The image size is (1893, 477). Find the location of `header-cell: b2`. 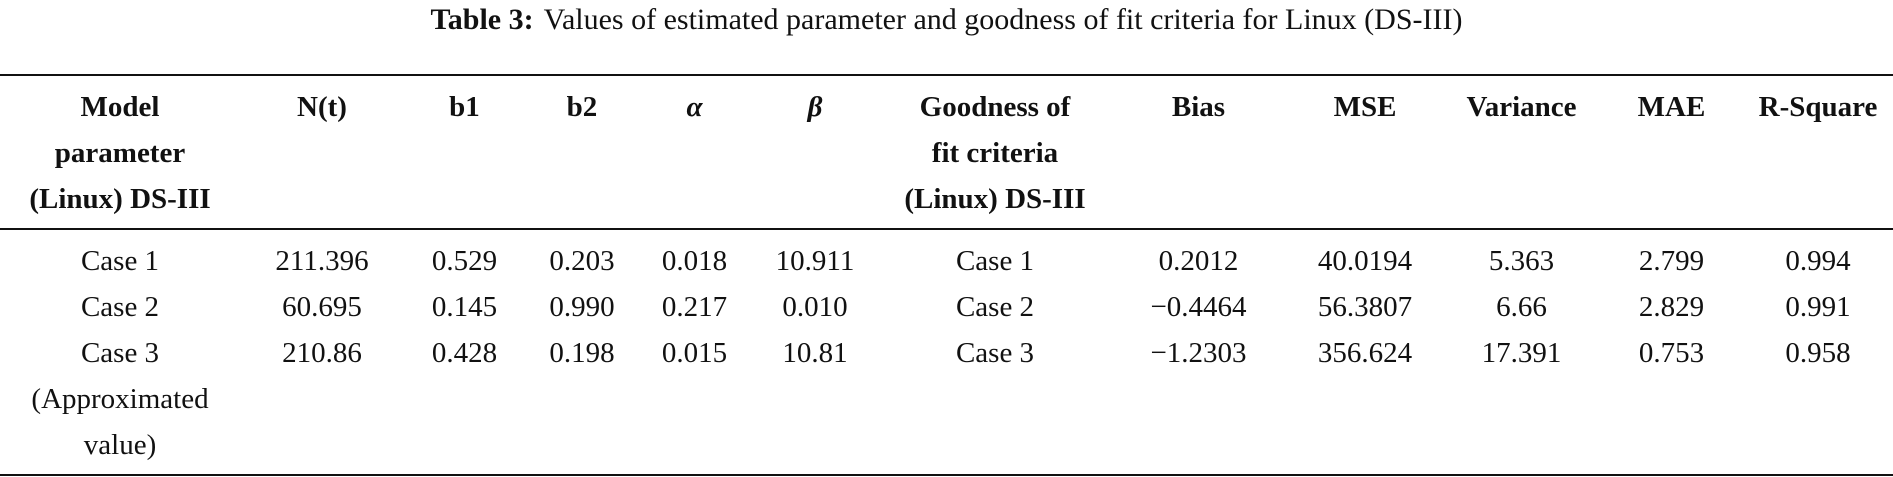

header-cell: b2 is located at coordinates (582, 152).